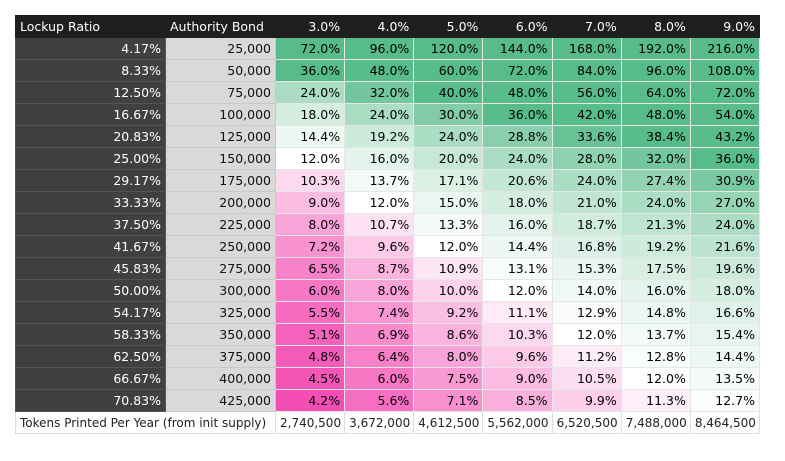 The image size is (785, 461). What do you see at coordinates (725, 26) in the screenshot?
I see `column-header: 9.0%` at bounding box center [725, 26].